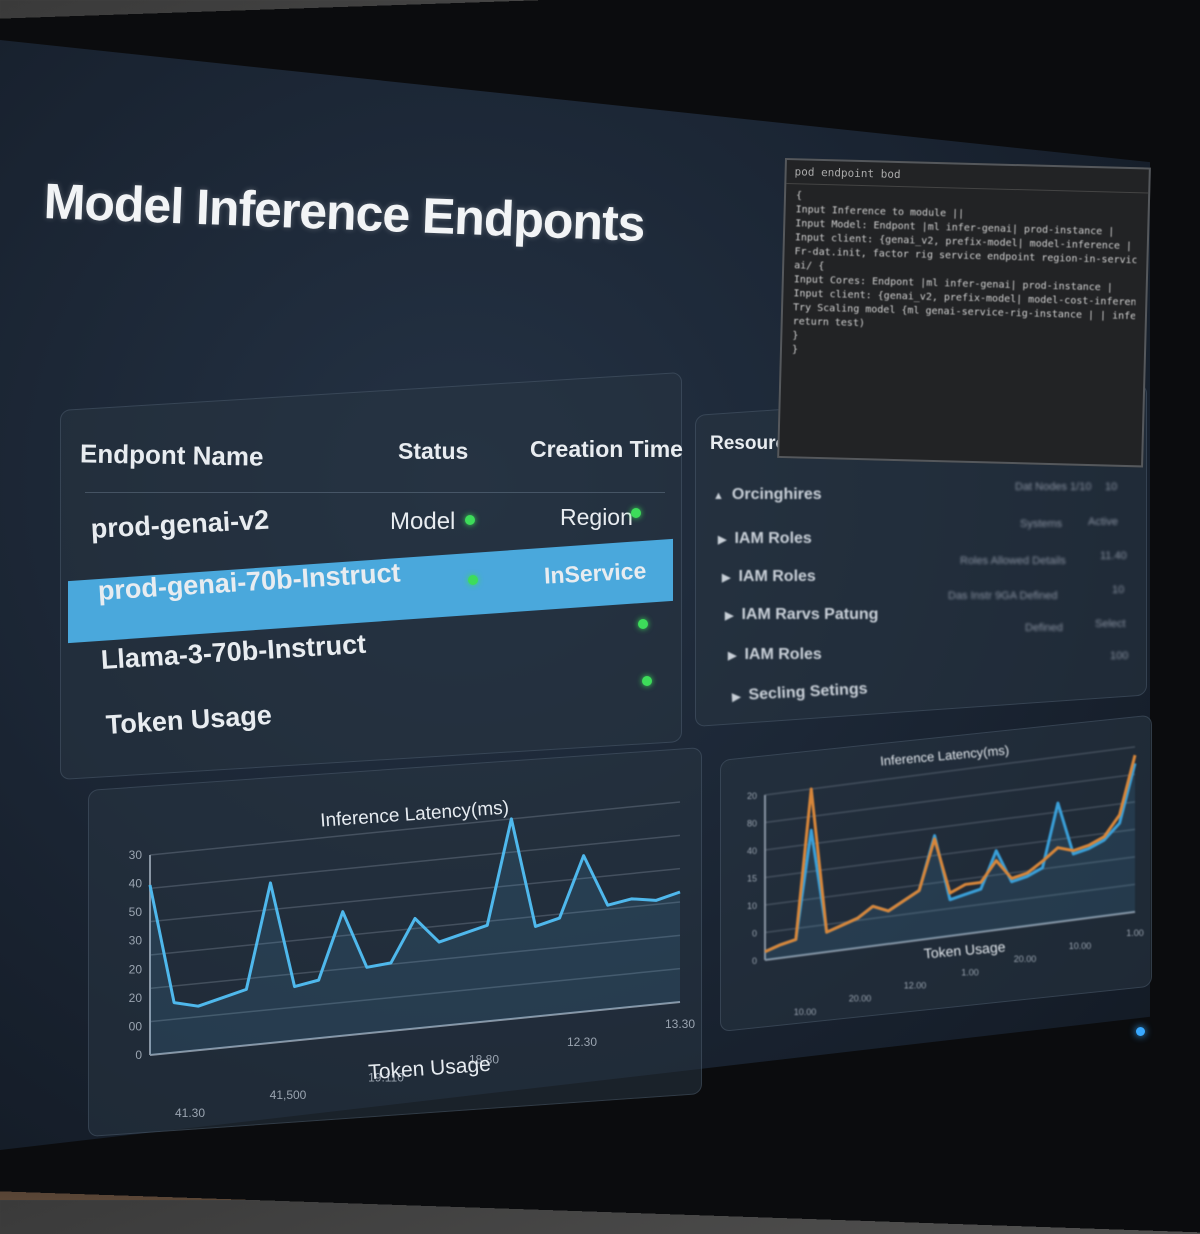  What do you see at coordinates (801, 615) in the screenshot?
I see `resource-item: ▶IAM Rarvs Patung` at bounding box center [801, 615].